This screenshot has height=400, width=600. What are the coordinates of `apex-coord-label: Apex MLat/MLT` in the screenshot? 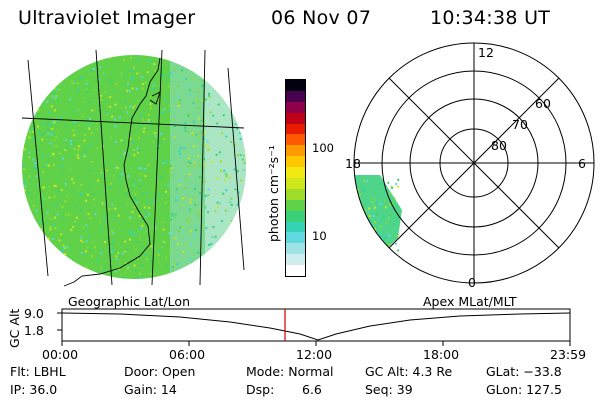 It's located at (470, 301).